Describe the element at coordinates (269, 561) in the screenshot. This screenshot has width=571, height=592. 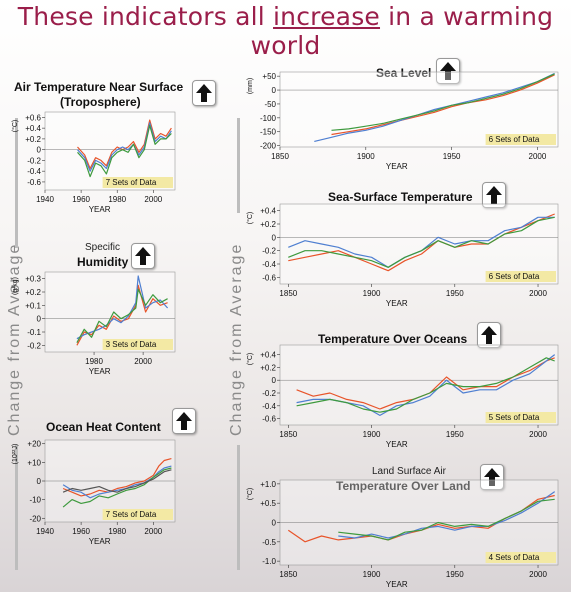
I see `y-tick-label: -1.0` at that location.